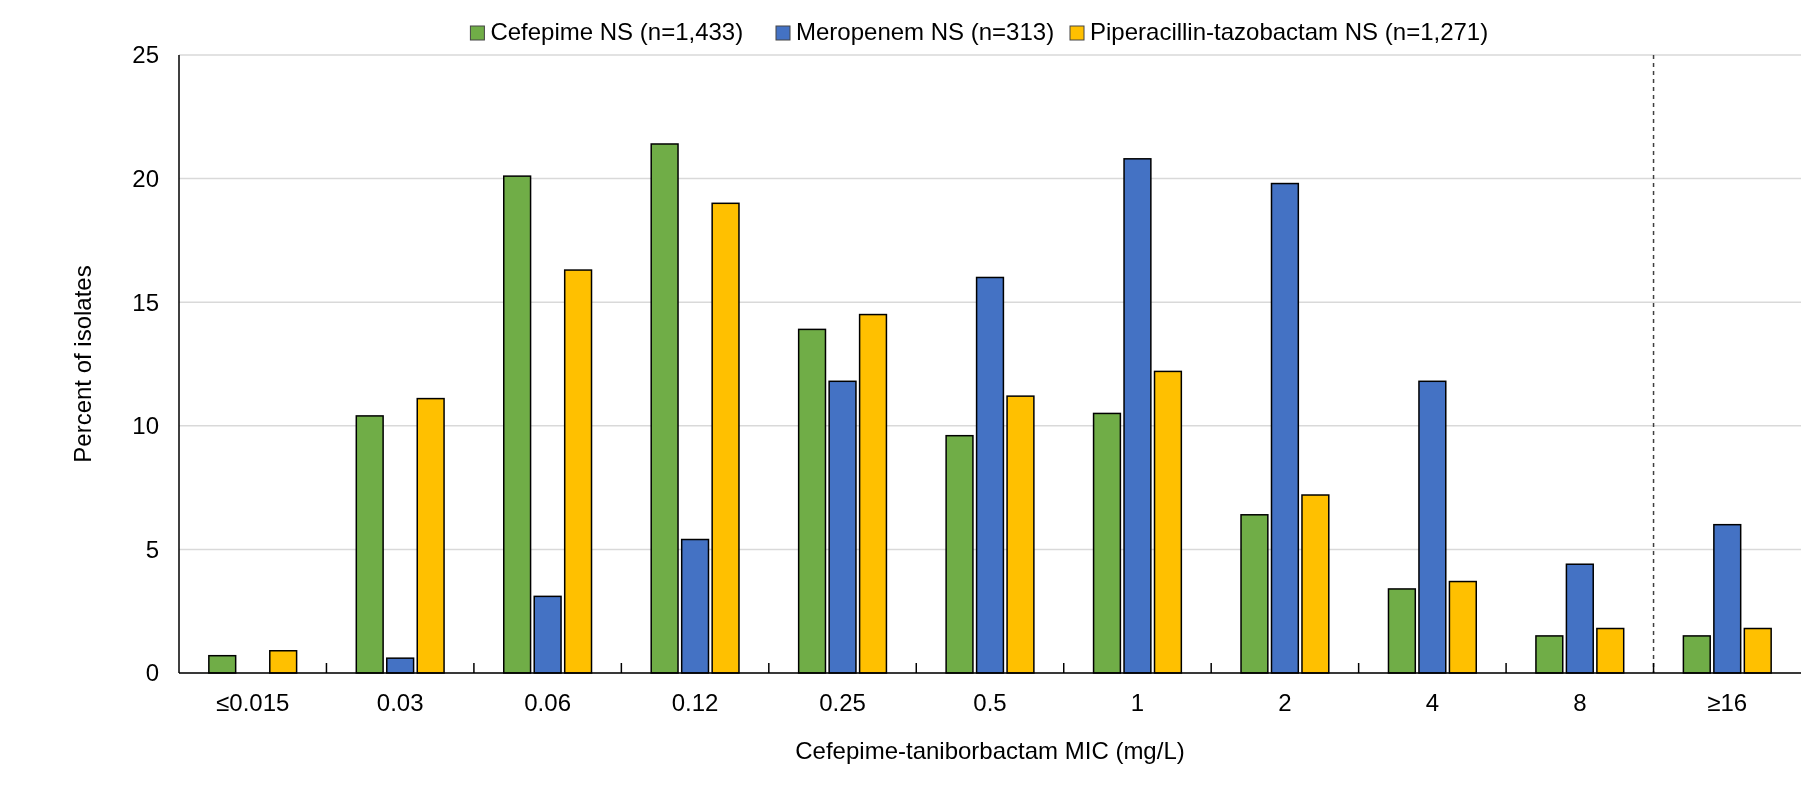 The height and width of the screenshot is (790, 1813). What do you see at coordinates (145, 55) in the screenshot?
I see `y-tick-label: 25` at bounding box center [145, 55].